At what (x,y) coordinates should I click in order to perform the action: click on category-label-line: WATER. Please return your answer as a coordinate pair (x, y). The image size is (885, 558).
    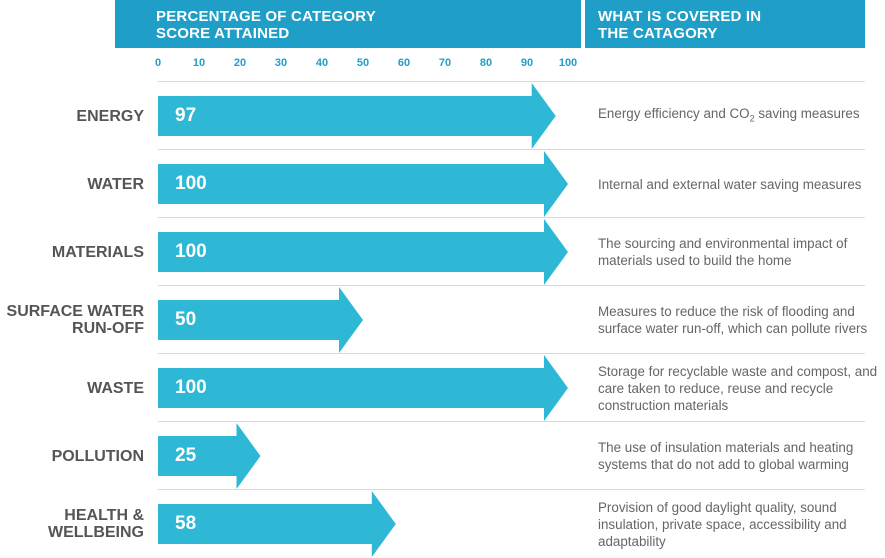
    Looking at the image, I should click on (115, 184).